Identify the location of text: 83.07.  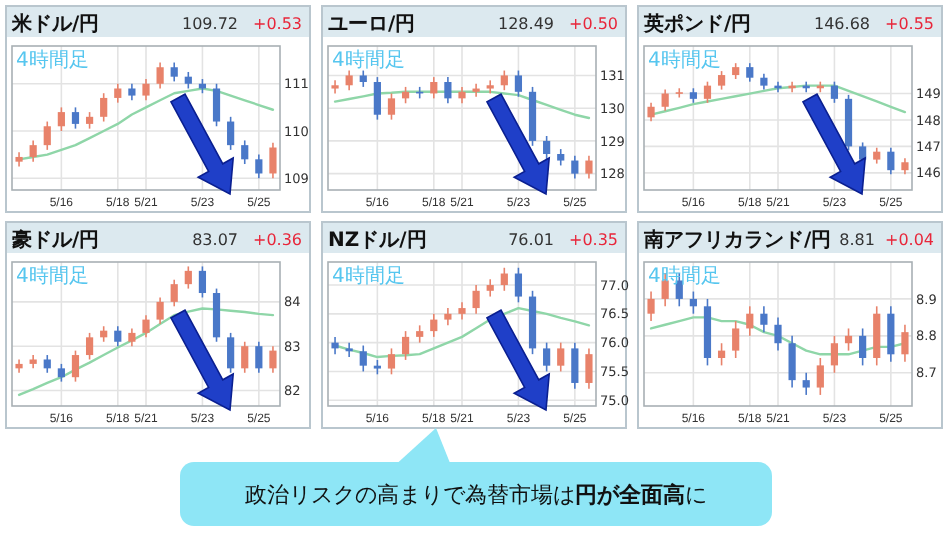
(215, 240).